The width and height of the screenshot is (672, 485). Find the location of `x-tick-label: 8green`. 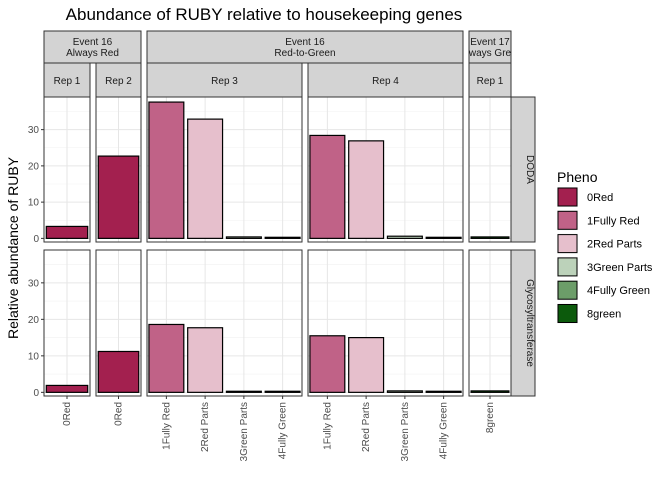

x-tick-label: 8green is located at coordinates (490, 417).